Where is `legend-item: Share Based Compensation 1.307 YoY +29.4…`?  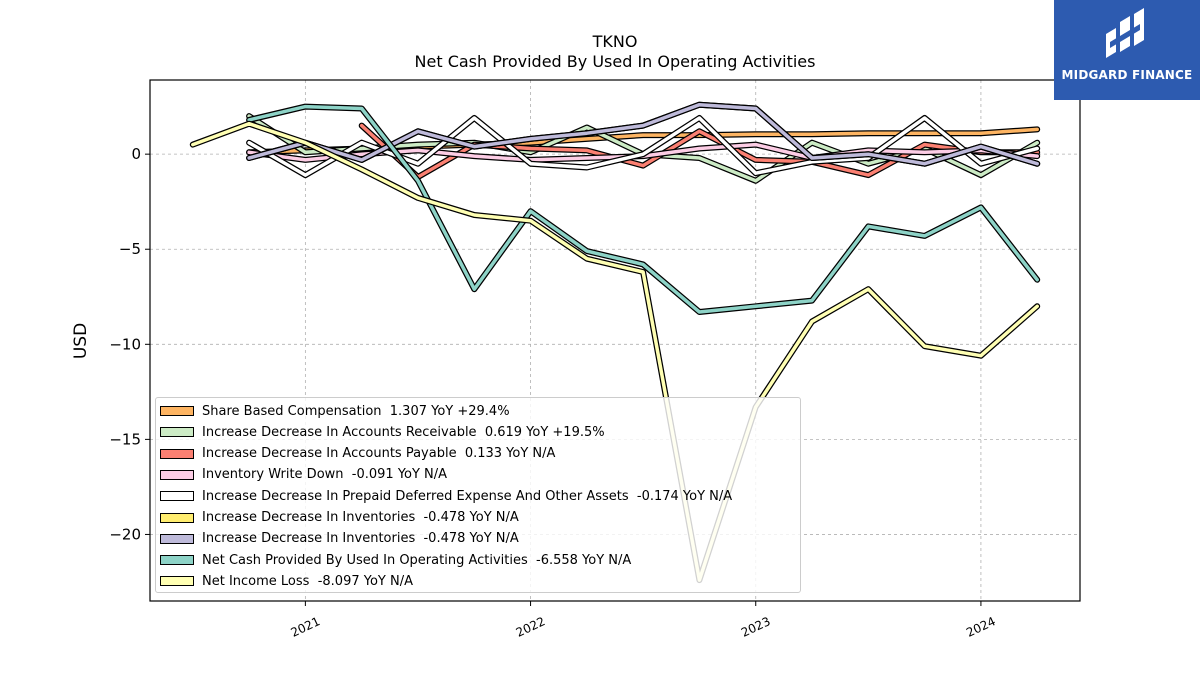
legend-item: Share Based Compensation 1.307 YoY +29.4… is located at coordinates (335, 411).